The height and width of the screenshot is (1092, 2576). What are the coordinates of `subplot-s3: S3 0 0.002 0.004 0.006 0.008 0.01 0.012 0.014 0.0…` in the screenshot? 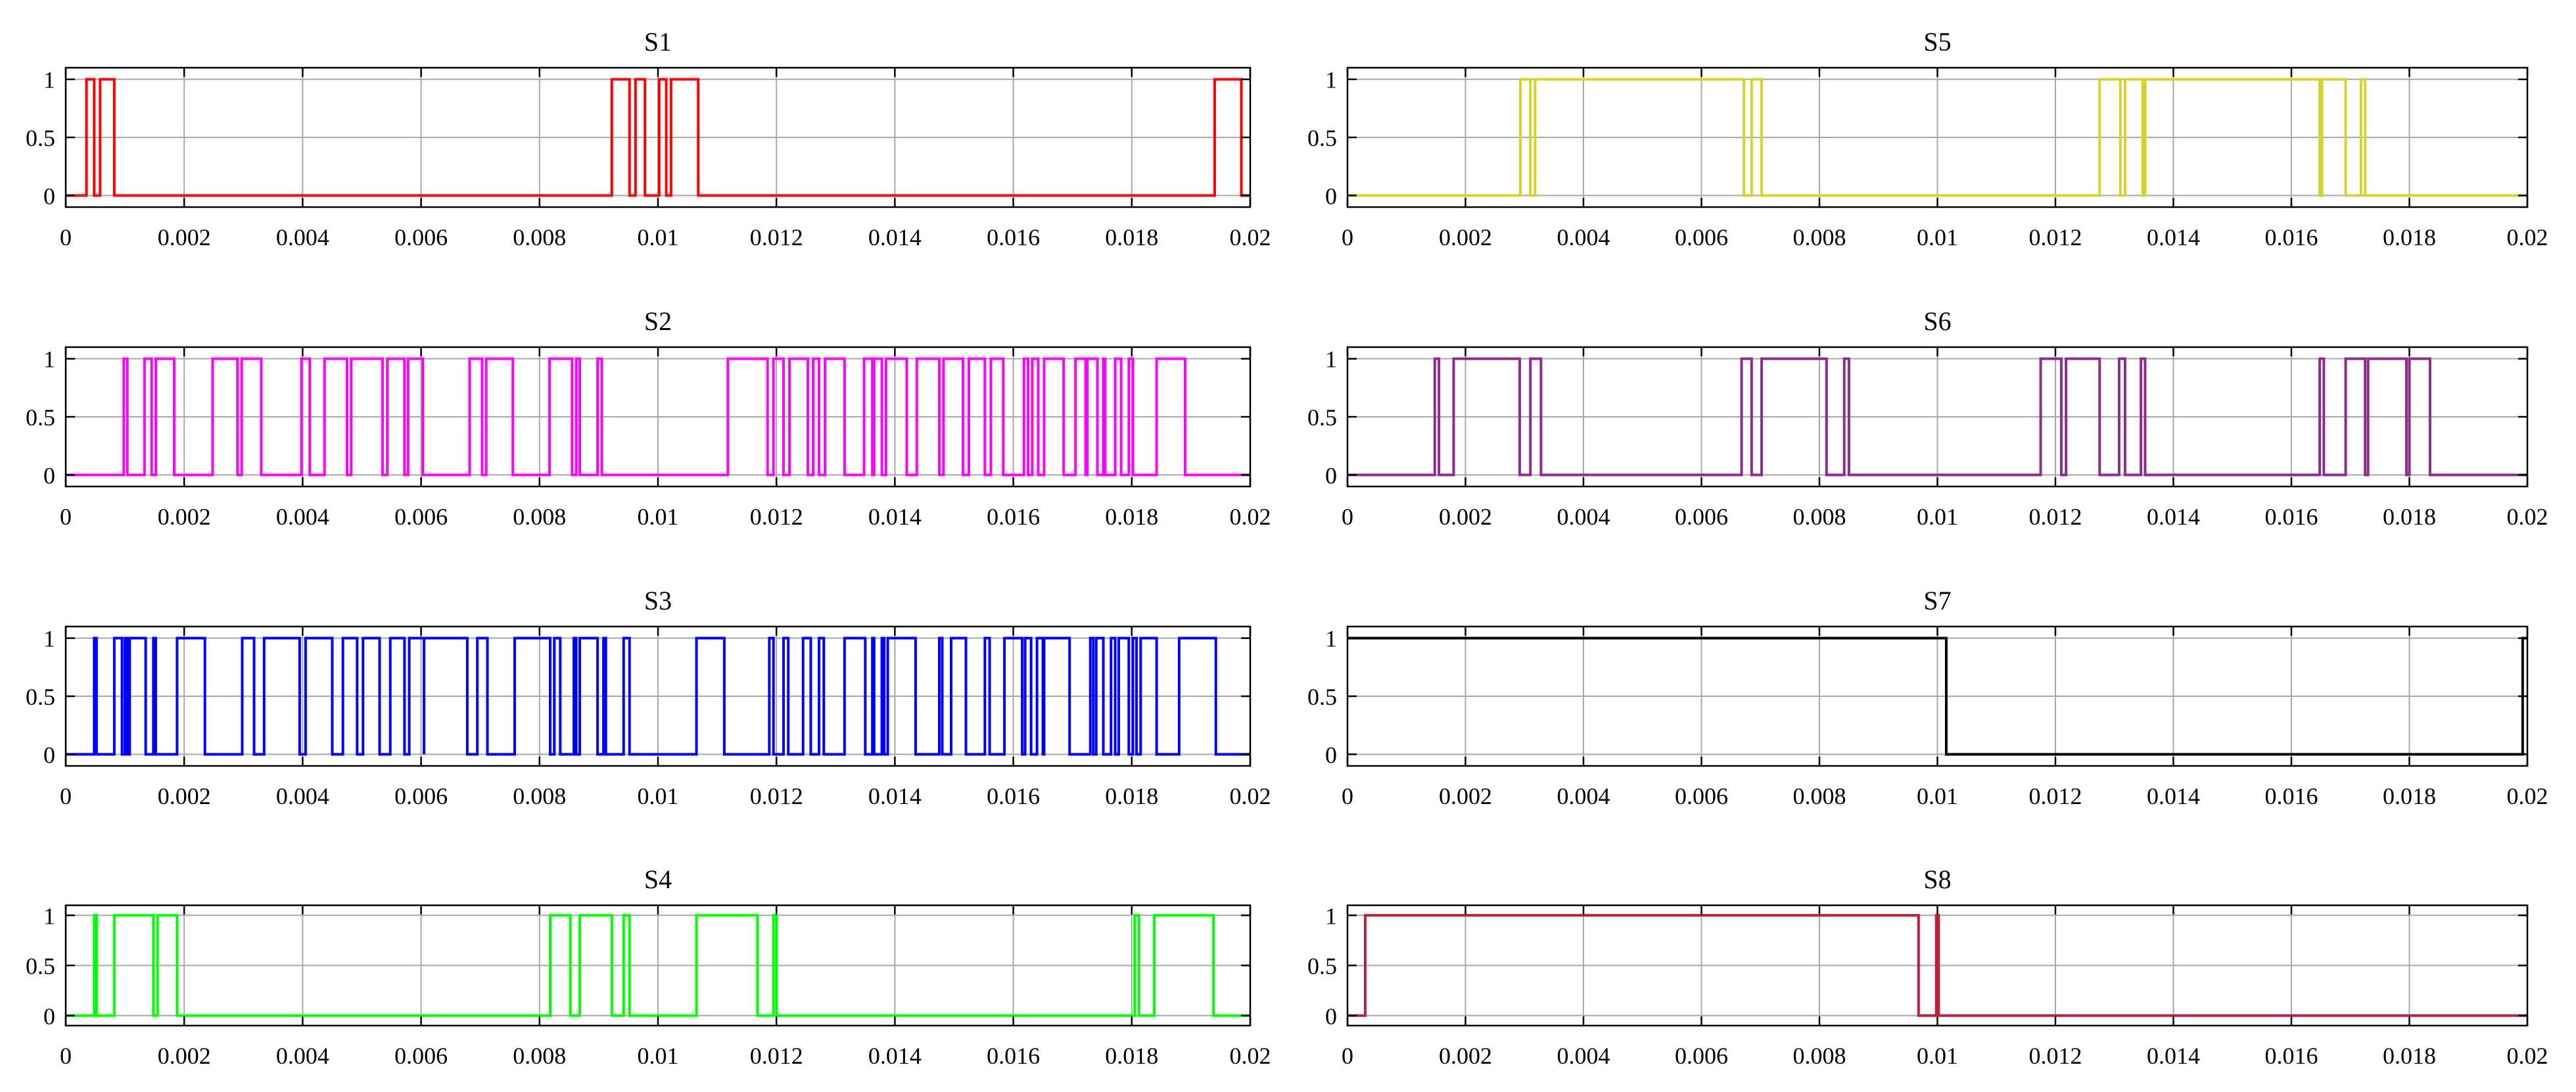 It's located at (648, 697).